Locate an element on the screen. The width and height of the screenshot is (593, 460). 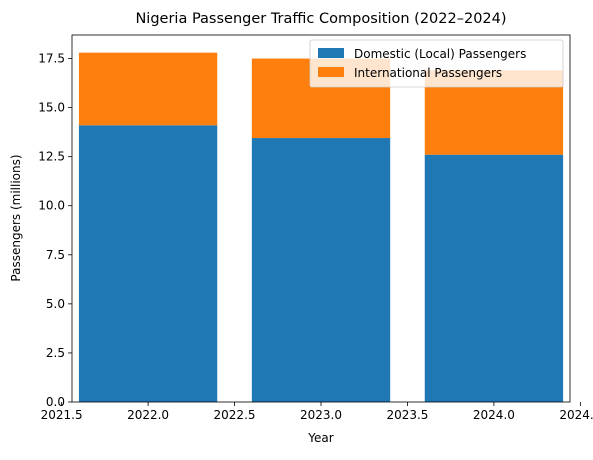
y-tick-label: 2.5 is located at coordinates (55, 353).